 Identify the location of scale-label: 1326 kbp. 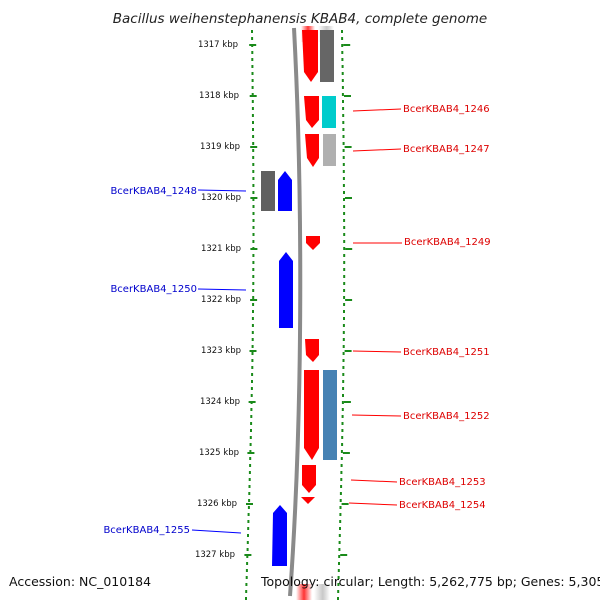
(217, 504).